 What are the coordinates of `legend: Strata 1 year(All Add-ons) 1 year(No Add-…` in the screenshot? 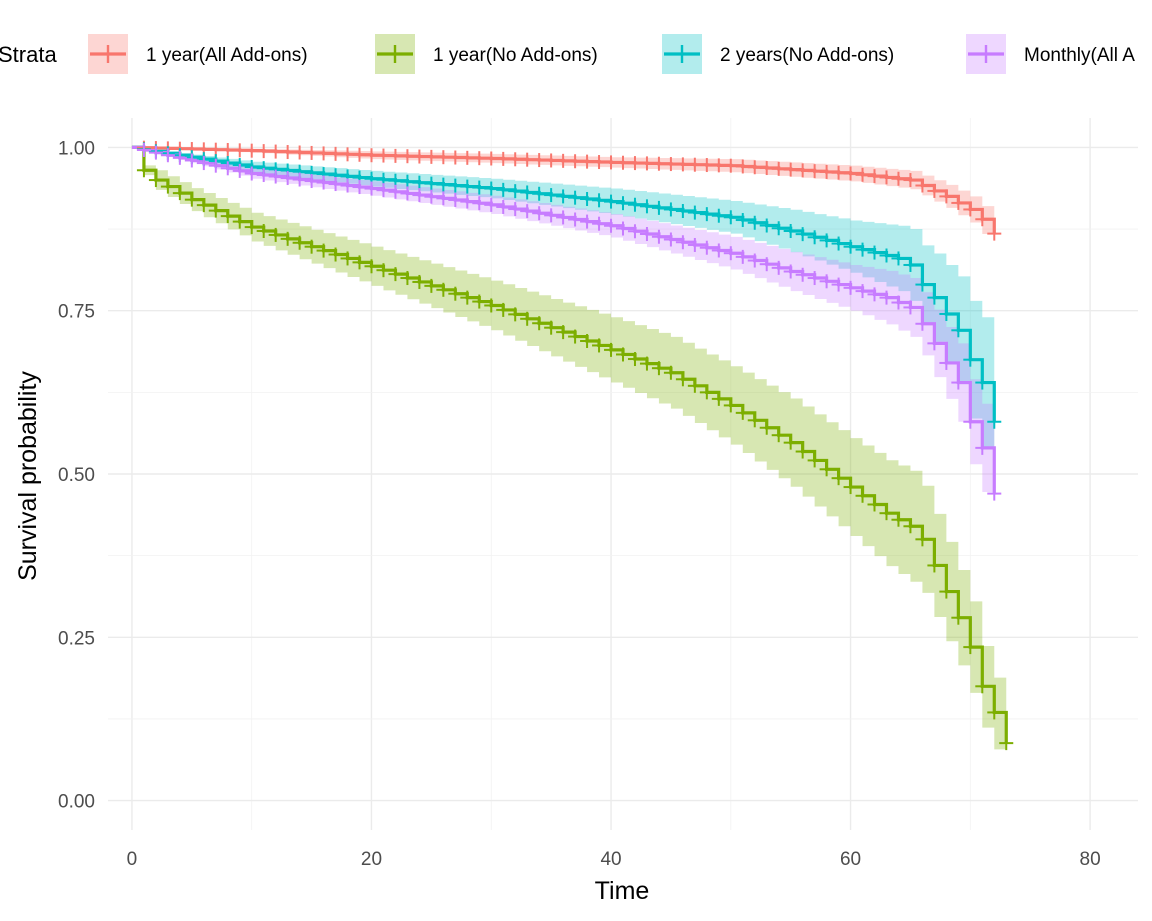 It's located at (567, 54).